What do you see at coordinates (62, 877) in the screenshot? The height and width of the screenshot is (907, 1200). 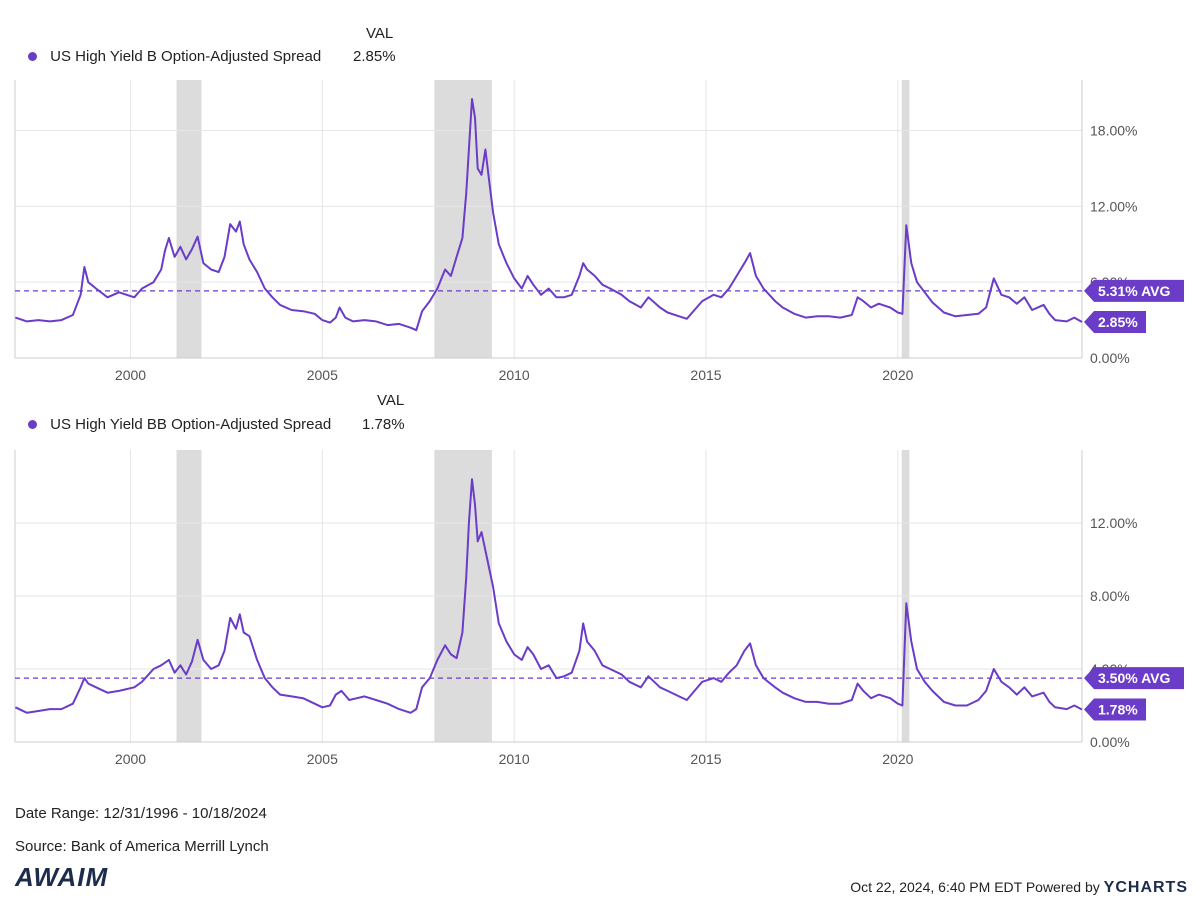 I see `awaim-logo: AWAIM` at bounding box center [62, 877].